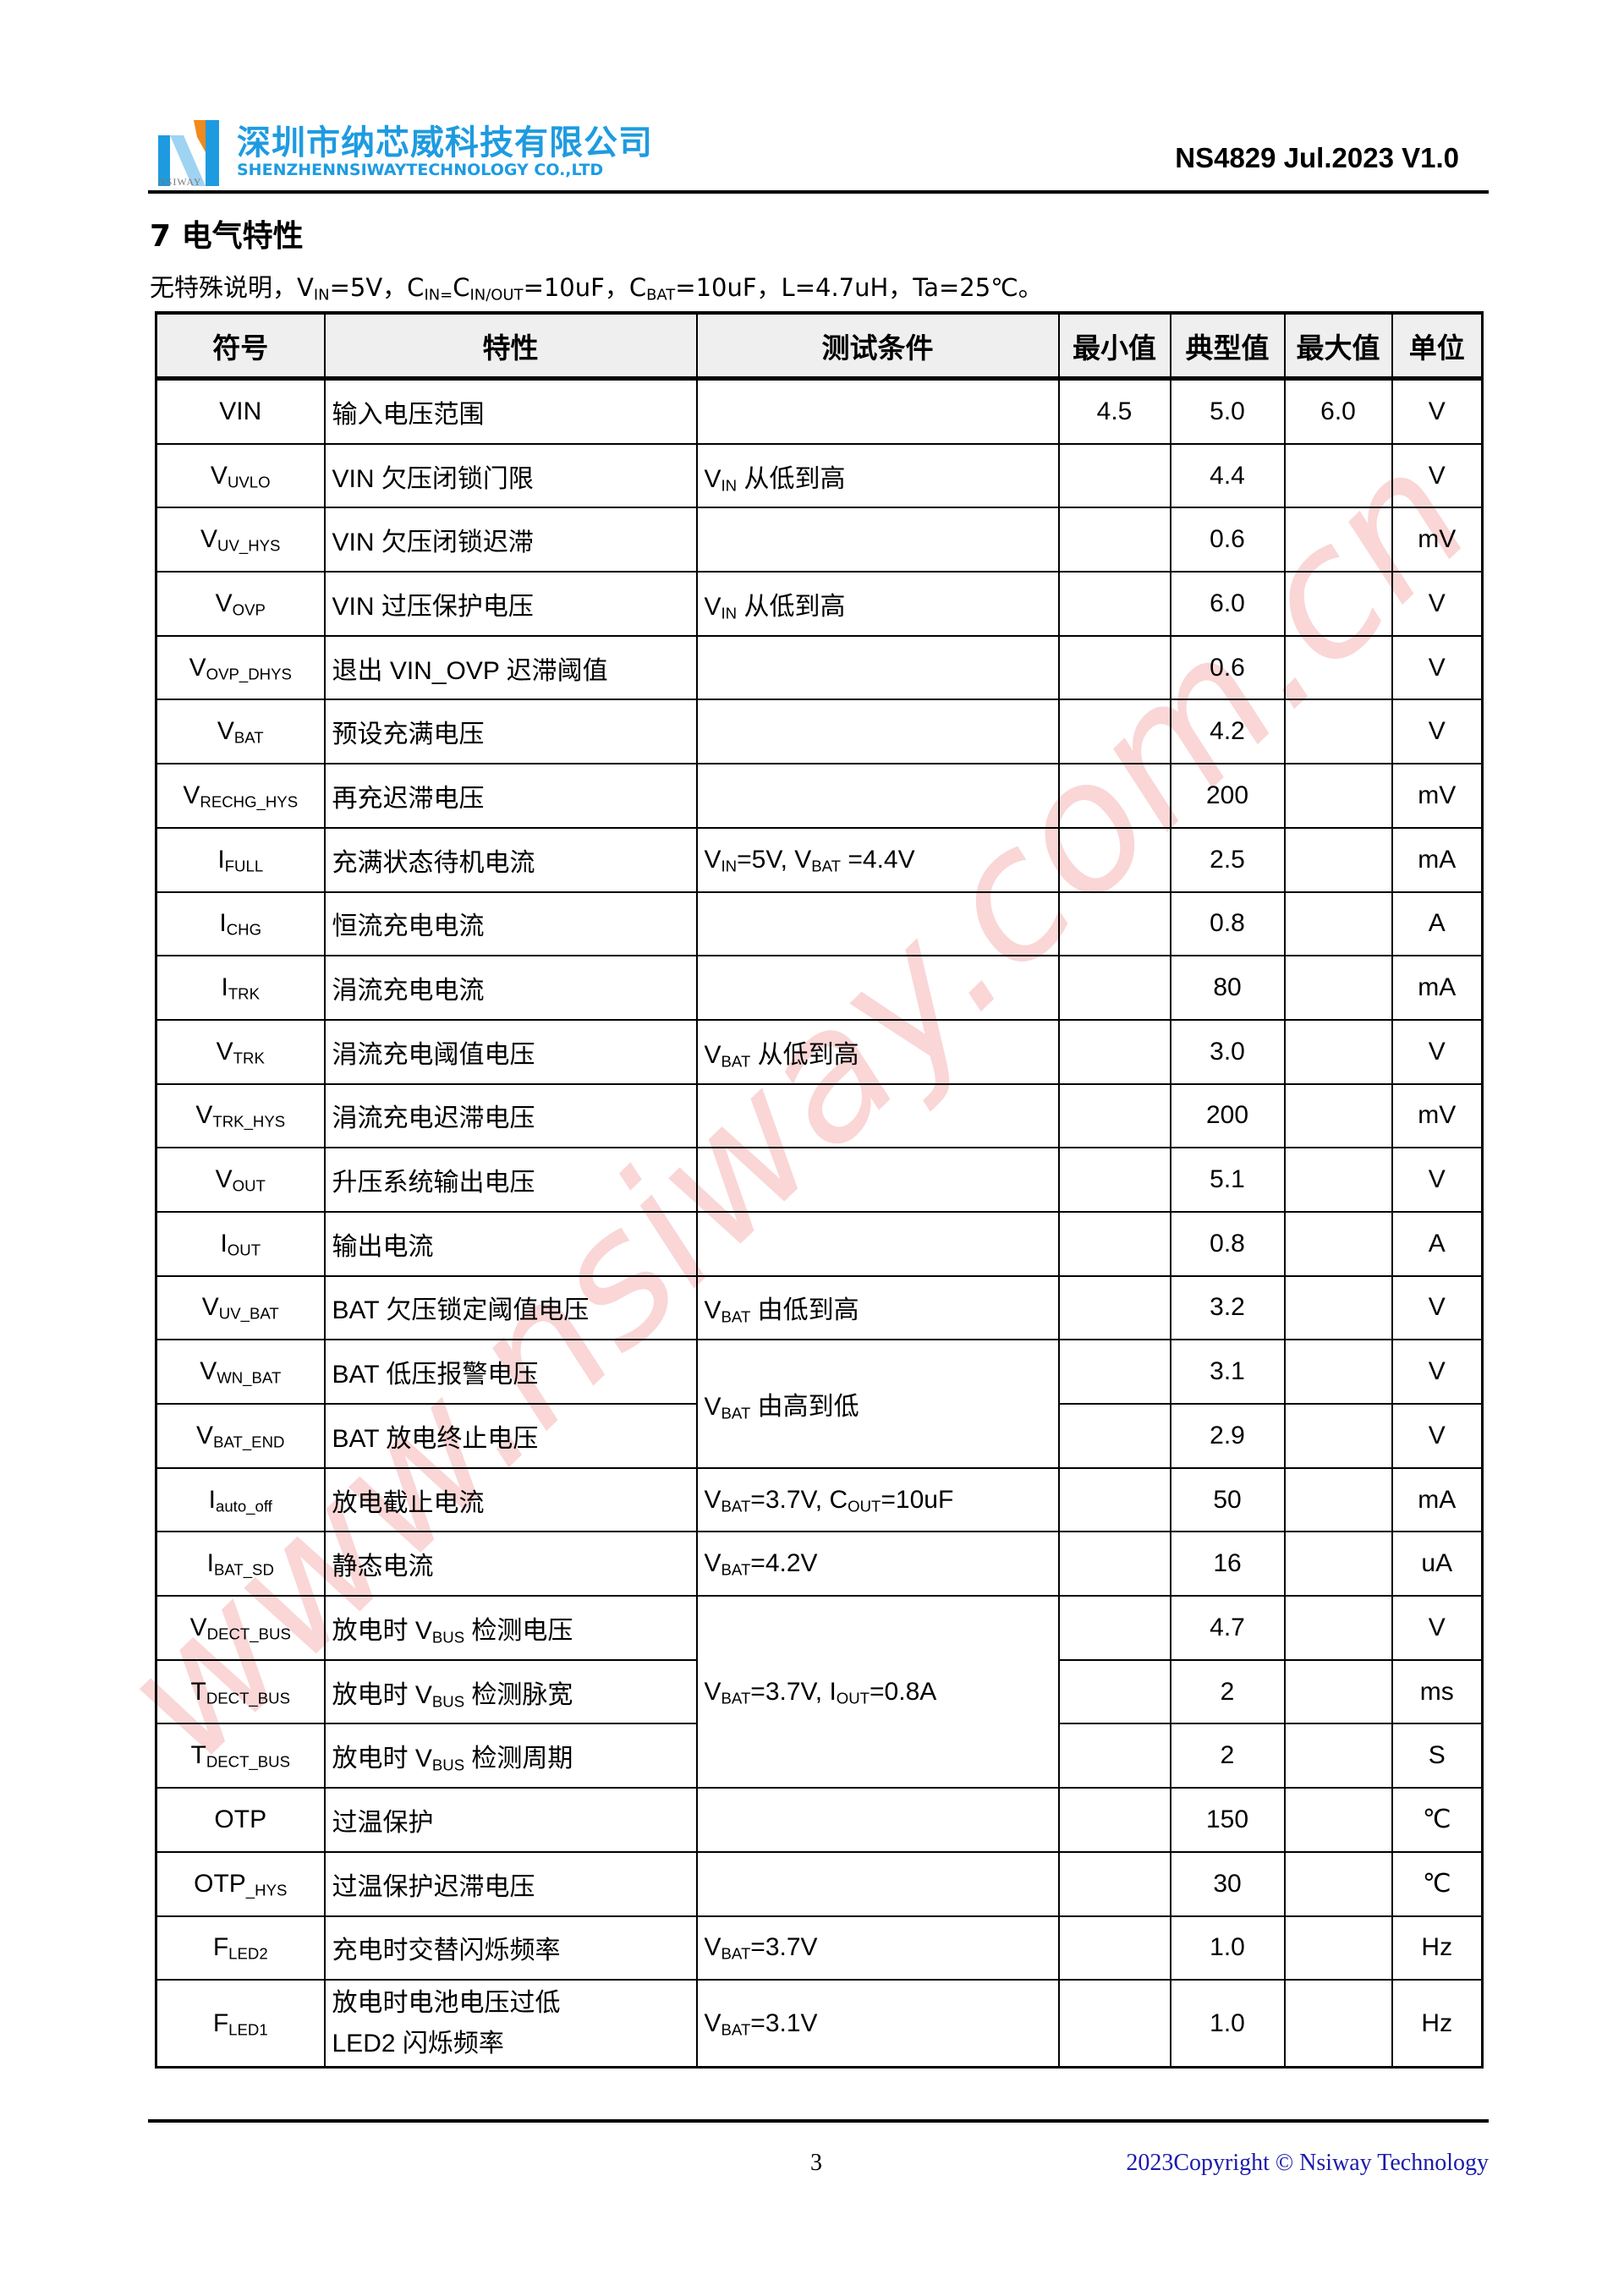 The width and height of the screenshot is (1624, 2296). What do you see at coordinates (461, 1311) in the screenshot?
I see `text-segment: BAT 欠压锁定阈值电压` at bounding box center [461, 1311].